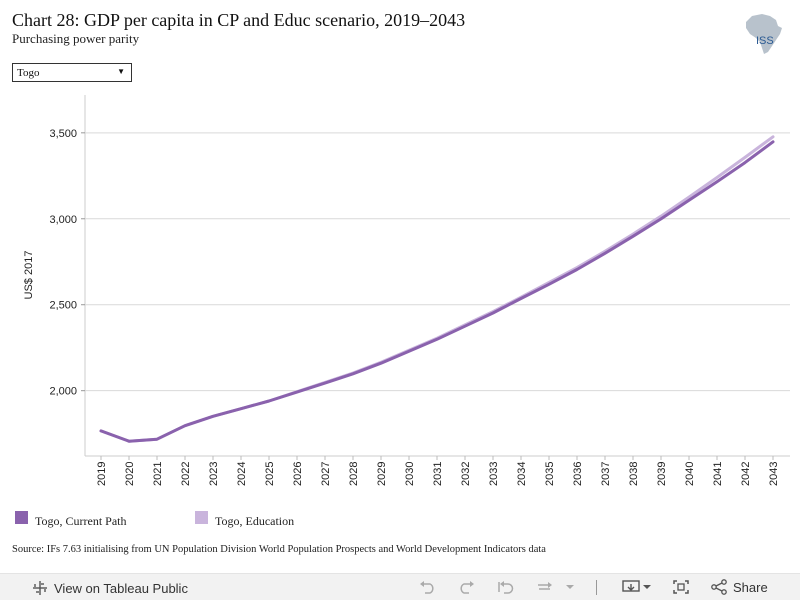 This screenshot has width=800, height=600. I want to click on x-tick-label: 2031, so click(438, 474).